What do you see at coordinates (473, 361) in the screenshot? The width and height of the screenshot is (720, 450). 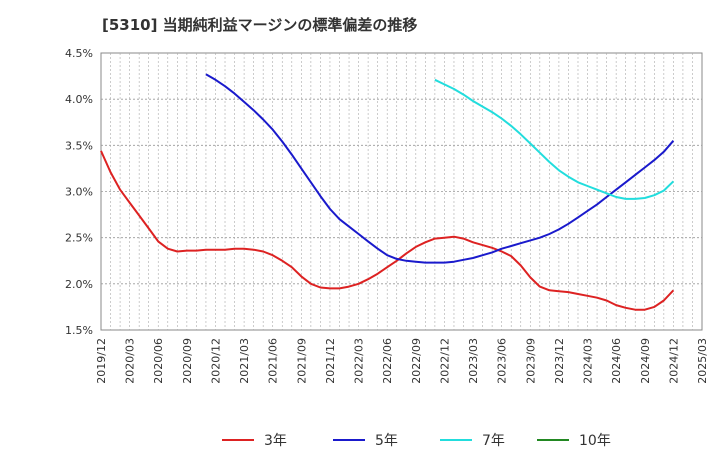 I see `x-tick-label: 2023/03` at bounding box center [473, 361].